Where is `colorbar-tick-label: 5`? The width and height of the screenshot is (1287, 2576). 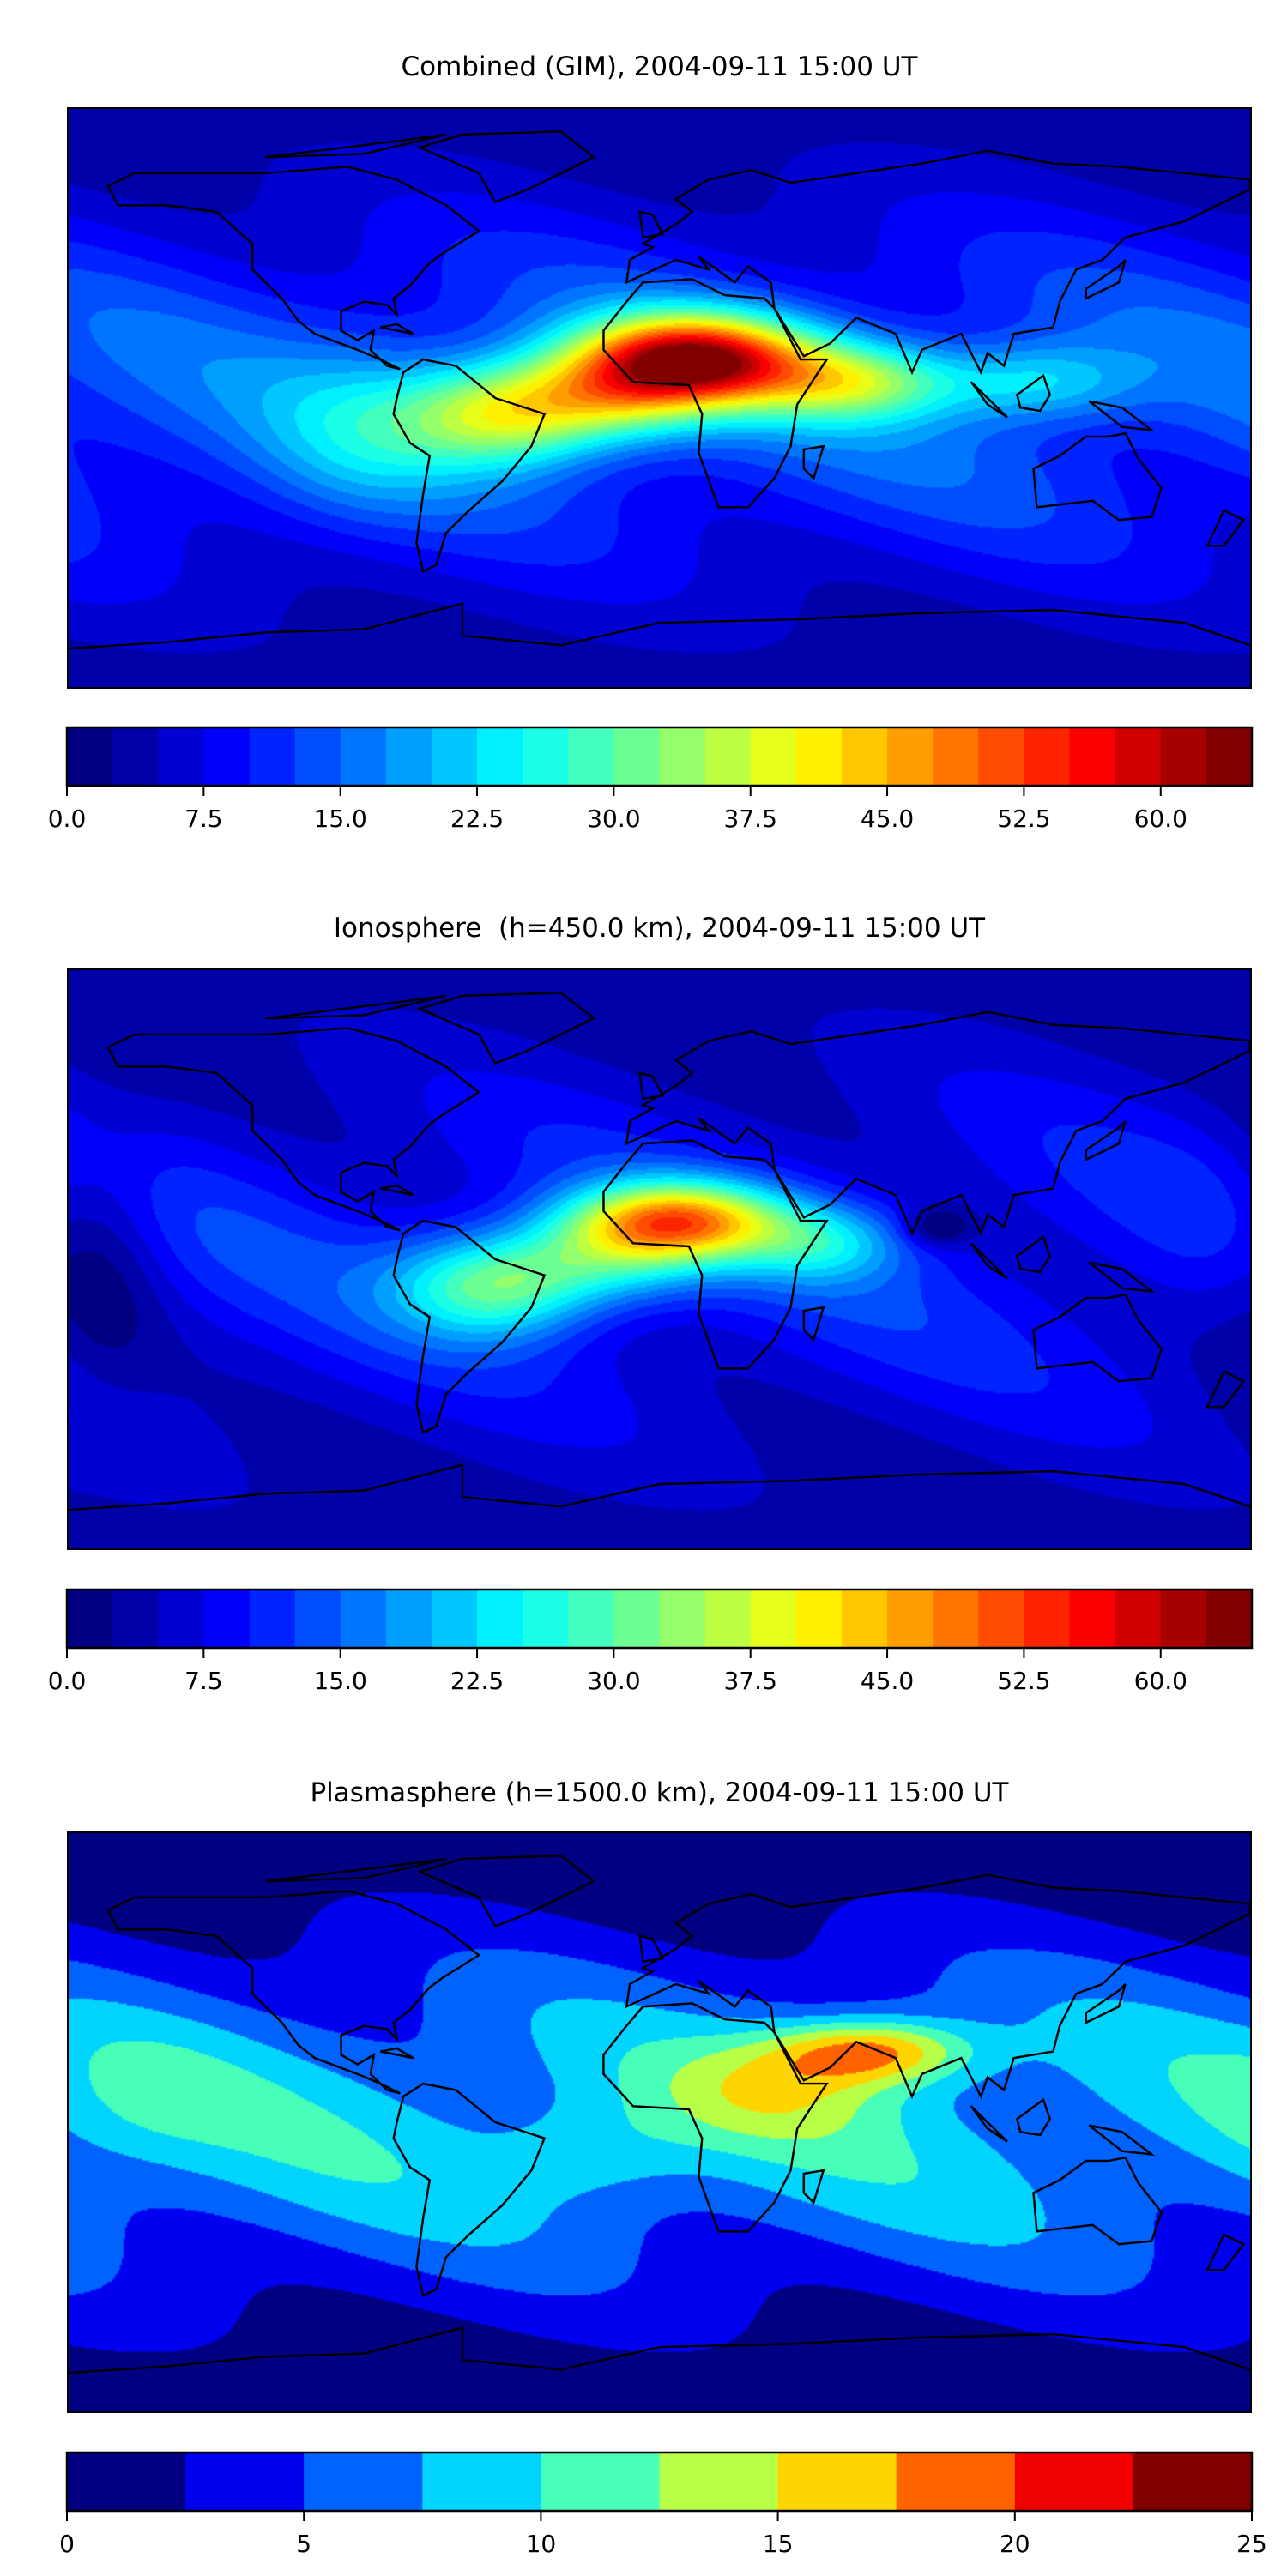 colorbar-tick-label: 5 is located at coordinates (303, 2544).